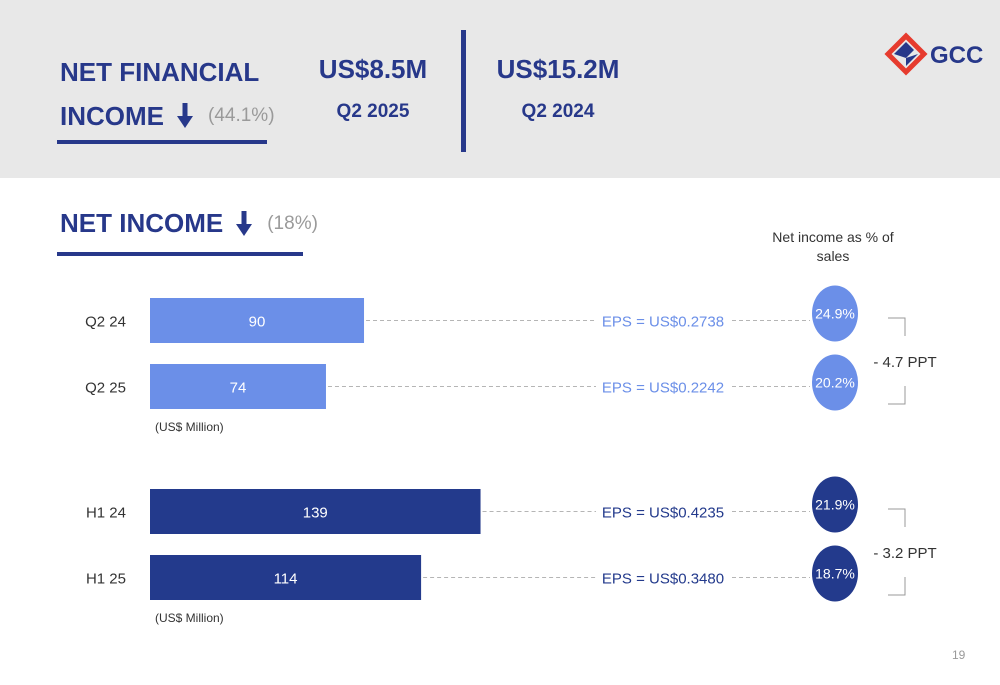 The height and width of the screenshot is (685, 1000). I want to click on pct-of-sales-label: 21.9%, so click(835, 505).